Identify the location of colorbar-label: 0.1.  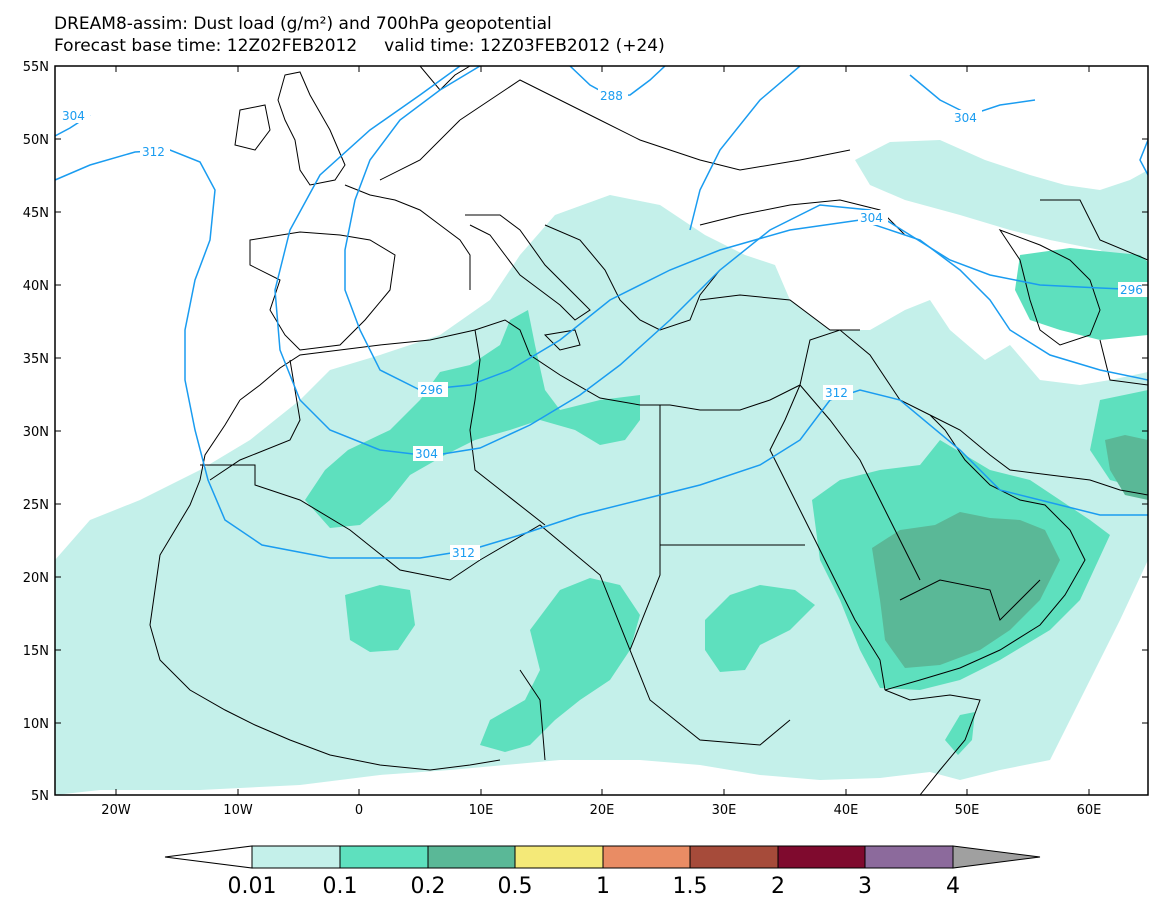
(340, 886).